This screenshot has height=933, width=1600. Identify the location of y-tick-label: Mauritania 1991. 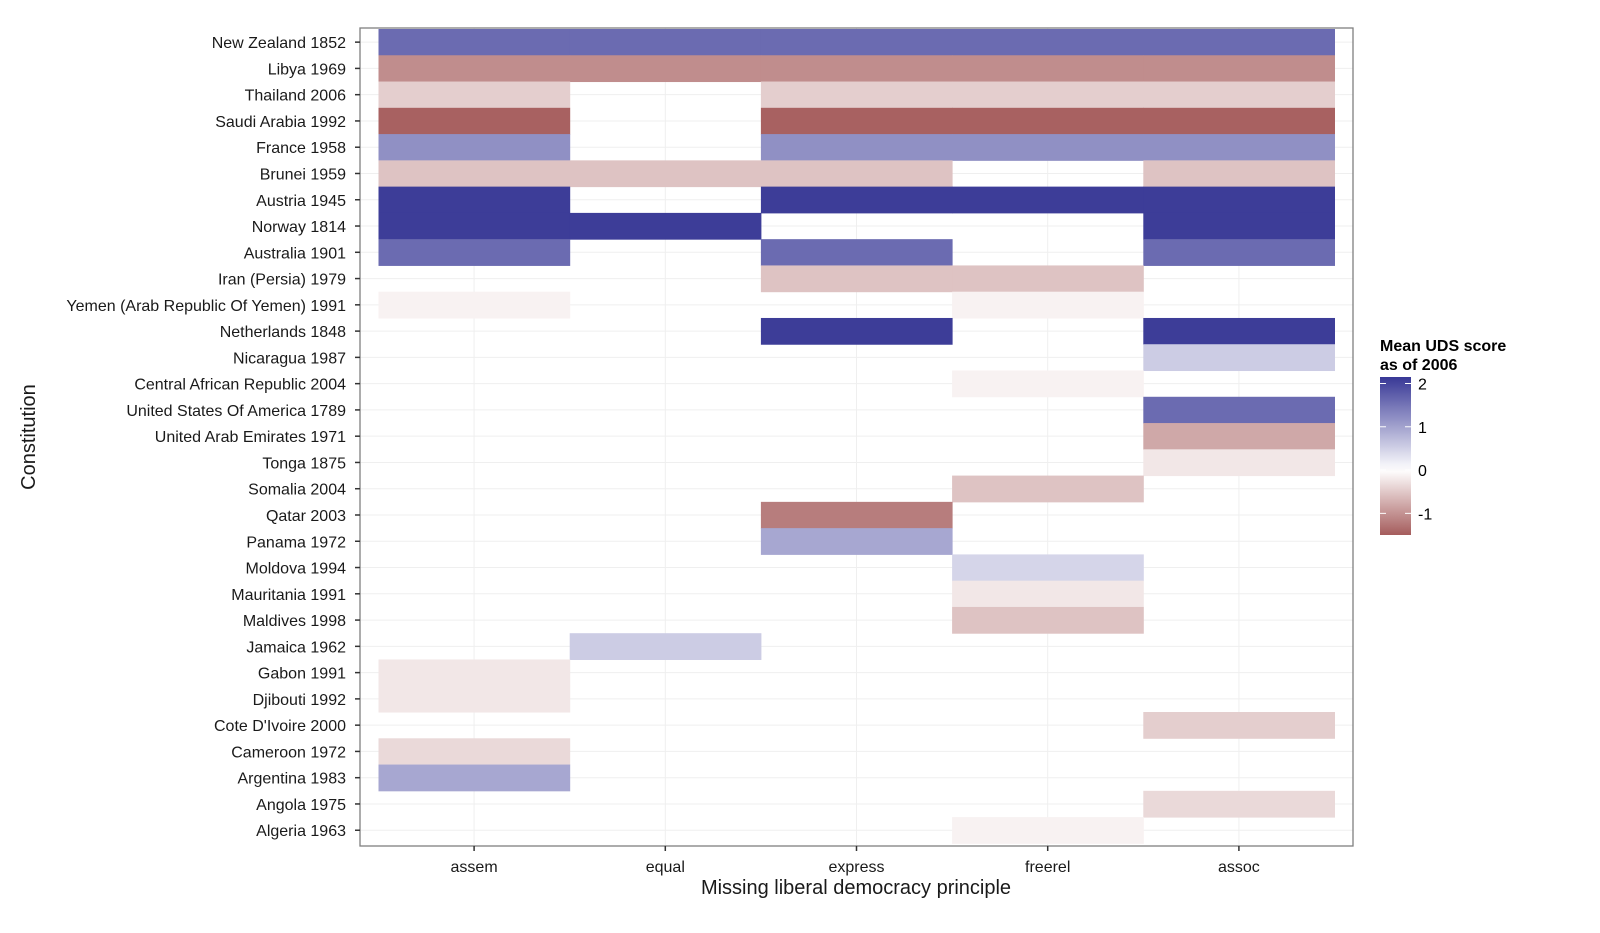
(288, 595).